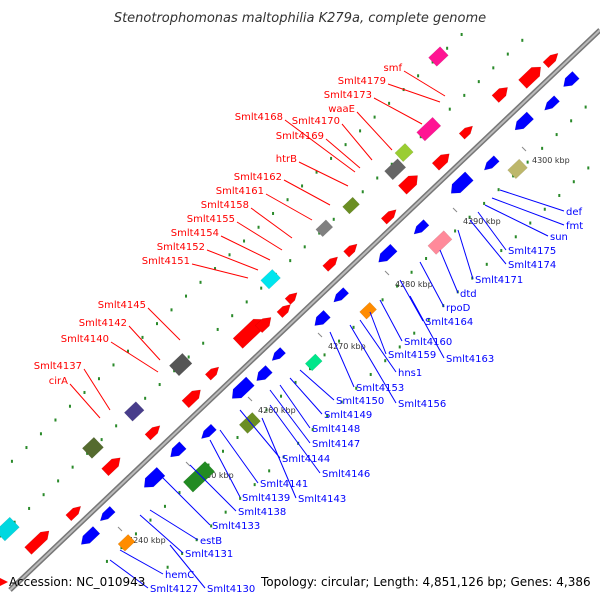  Describe the element at coordinates (362, 81) in the screenshot. I see `gene-label-forward: Smlt4179` at that location.